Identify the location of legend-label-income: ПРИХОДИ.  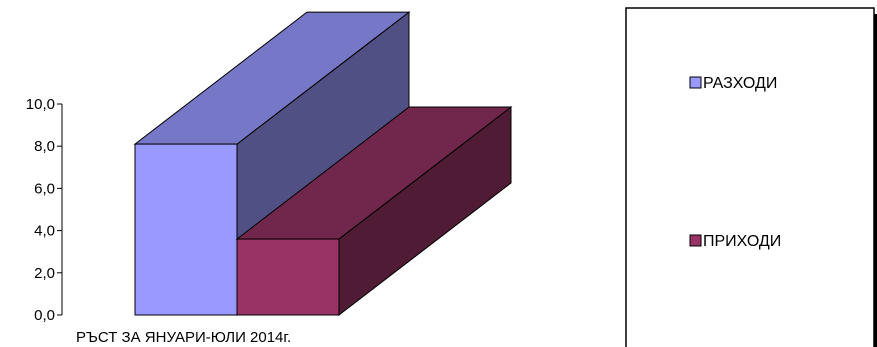
(742, 241).